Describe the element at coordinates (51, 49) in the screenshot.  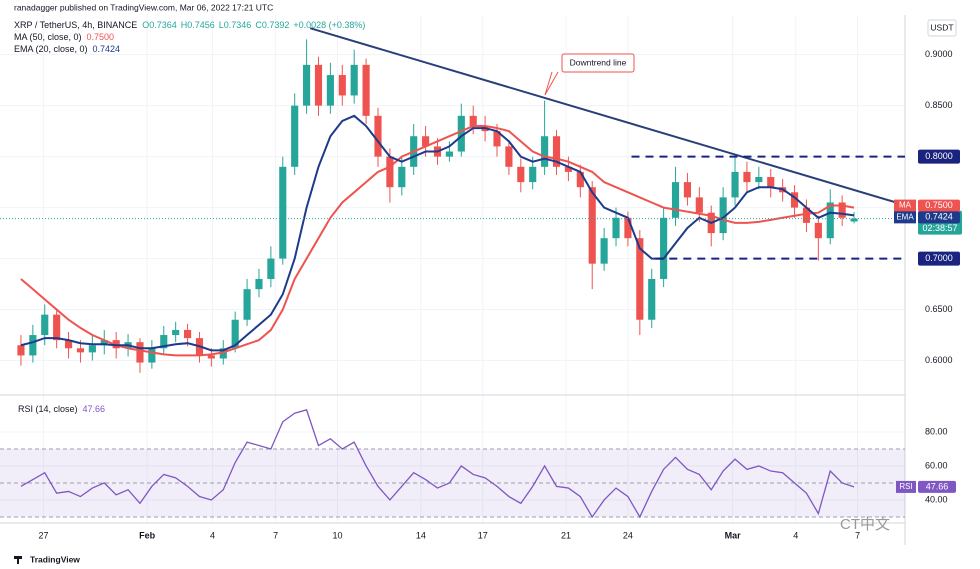
I see `ema-label: EMA (20, close, 0)` at that location.